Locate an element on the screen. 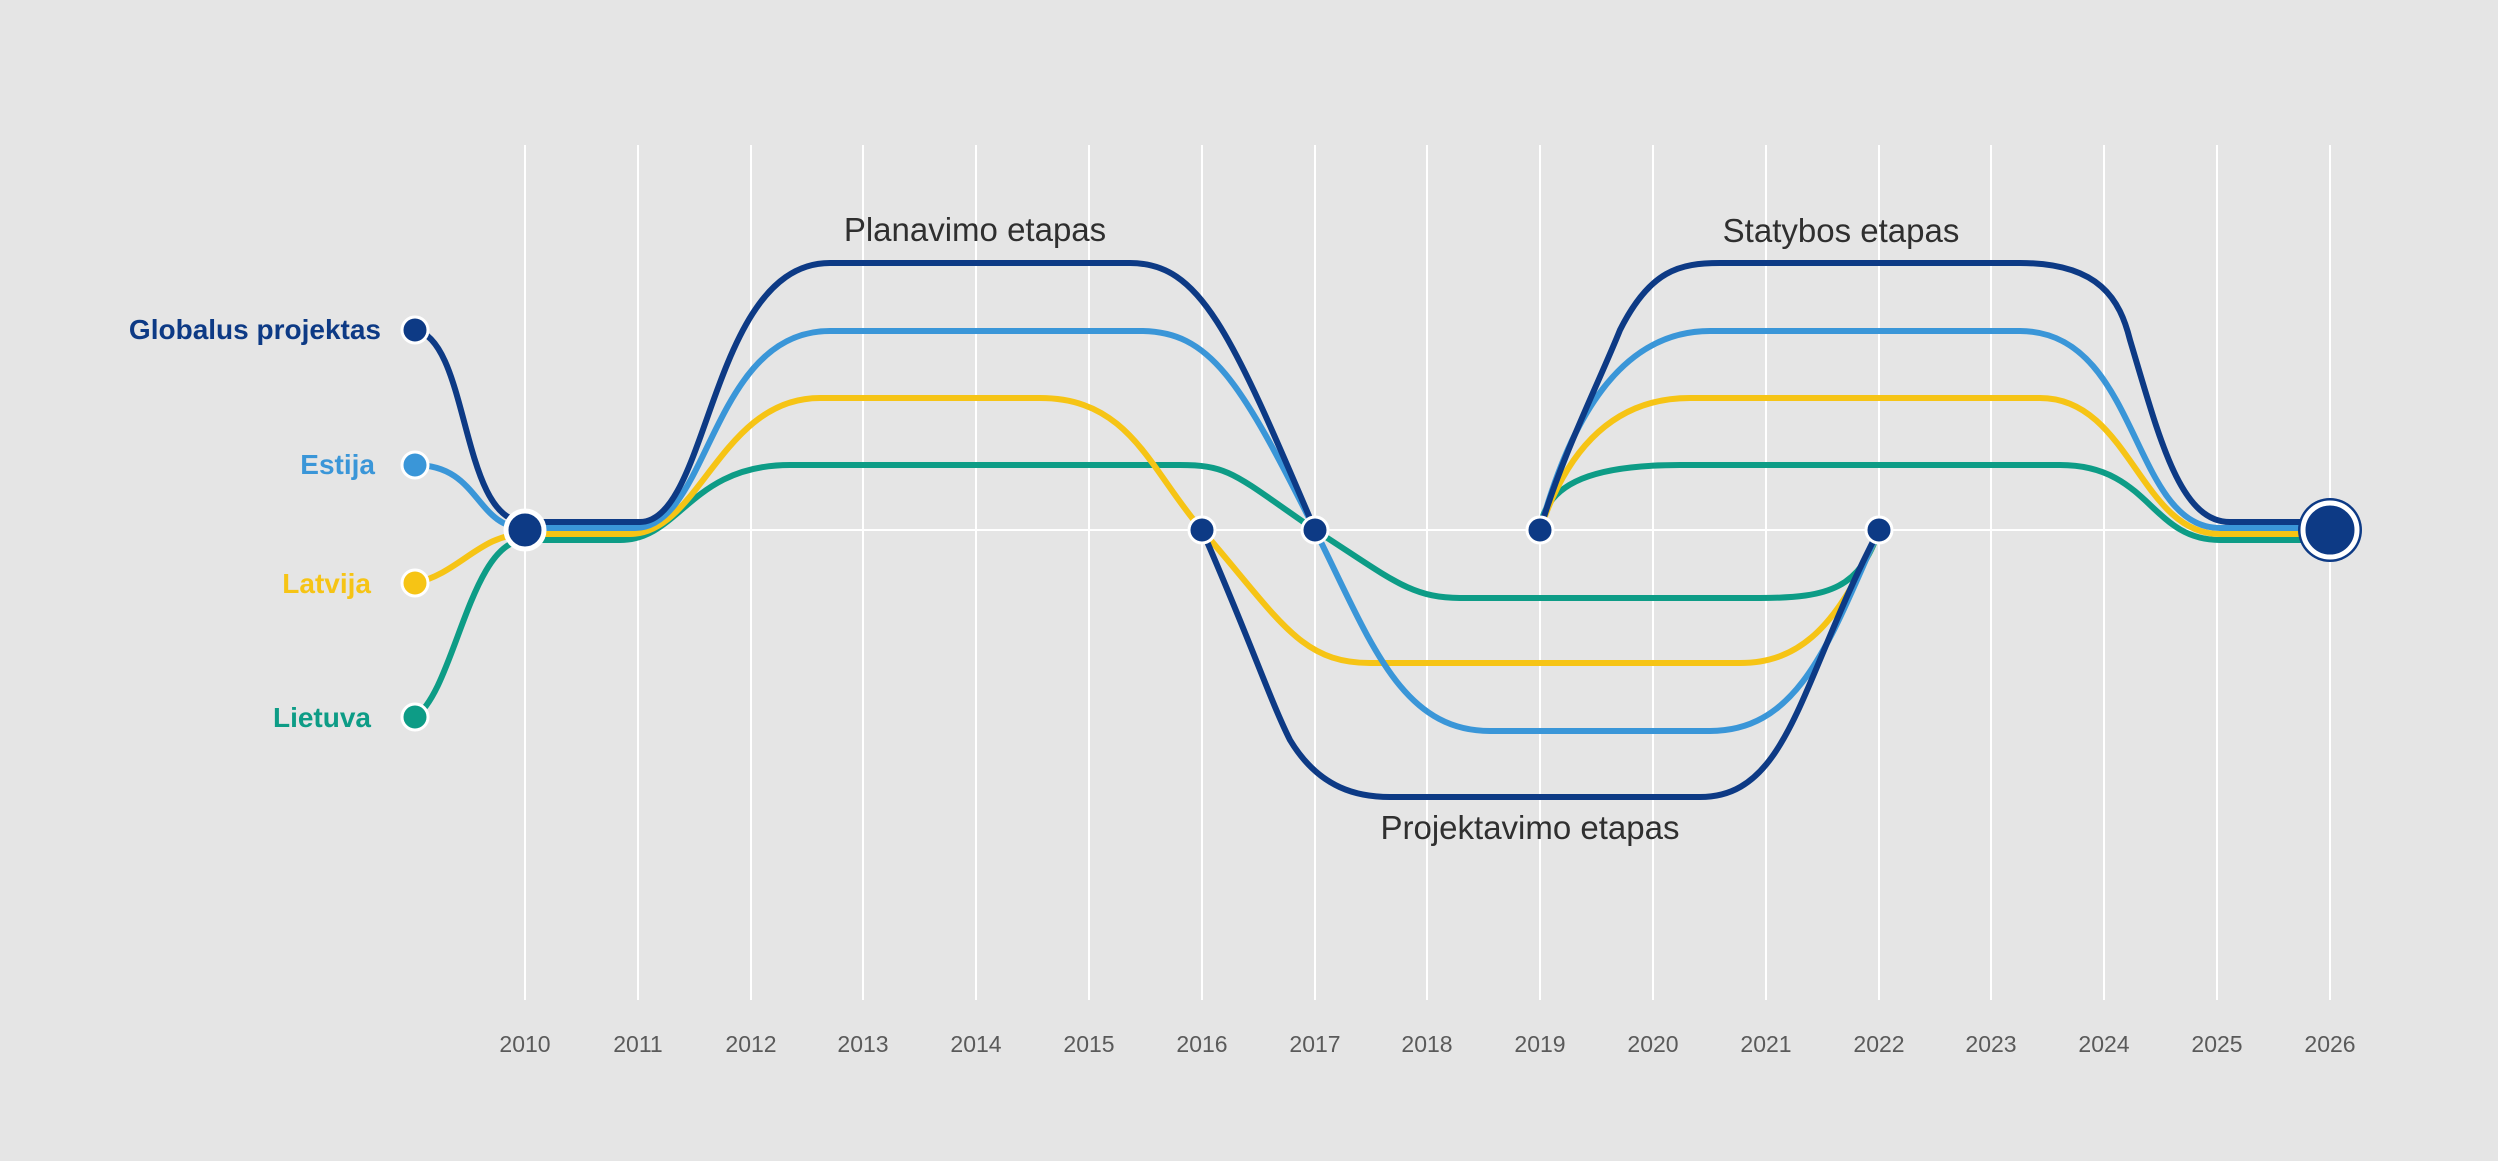 The width and height of the screenshot is (2498, 1161). year-label-2021: 2021 is located at coordinates (1765, 1044).